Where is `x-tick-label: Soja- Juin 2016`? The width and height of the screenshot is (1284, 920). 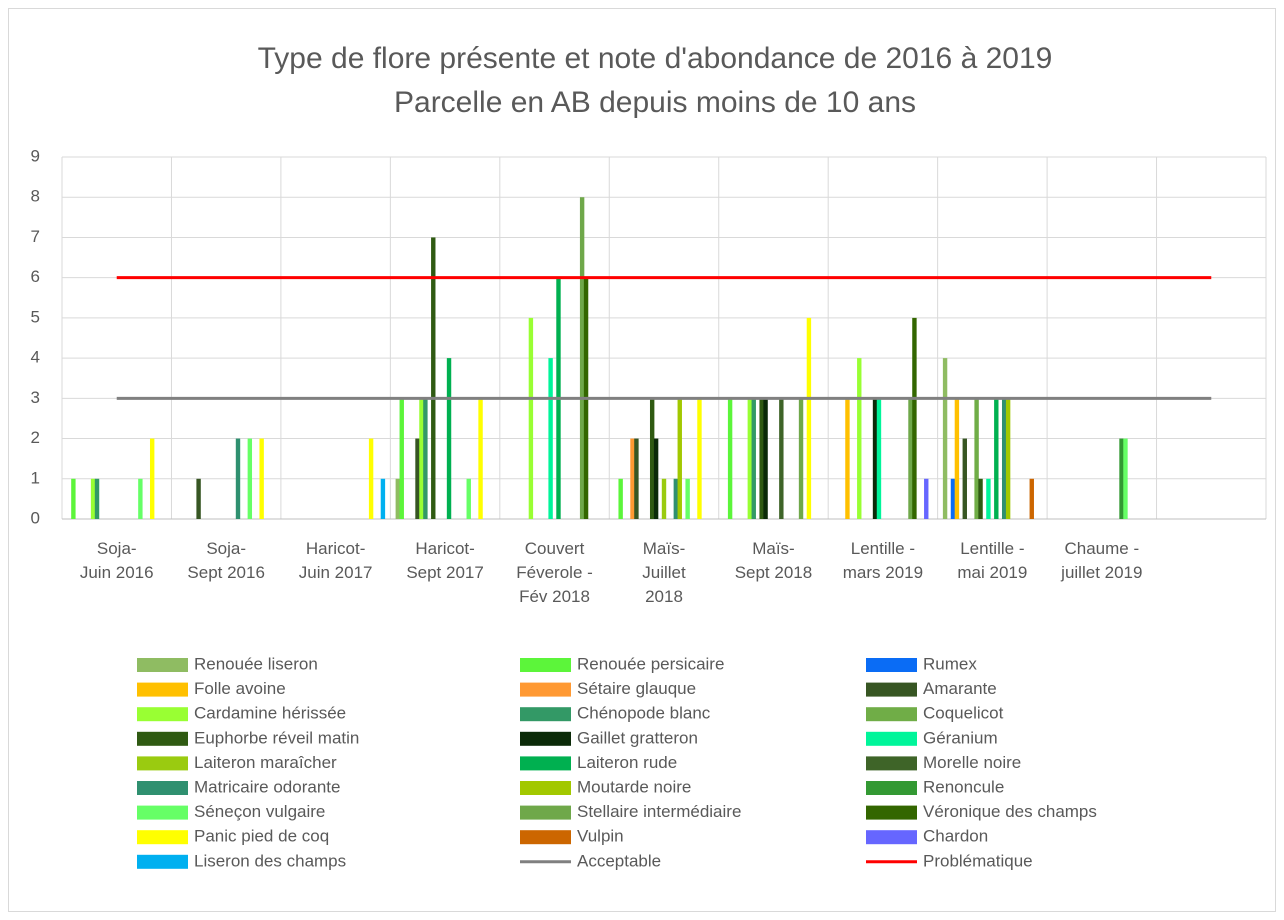 x-tick-label: Soja- Juin 2016 is located at coordinates (116, 560).